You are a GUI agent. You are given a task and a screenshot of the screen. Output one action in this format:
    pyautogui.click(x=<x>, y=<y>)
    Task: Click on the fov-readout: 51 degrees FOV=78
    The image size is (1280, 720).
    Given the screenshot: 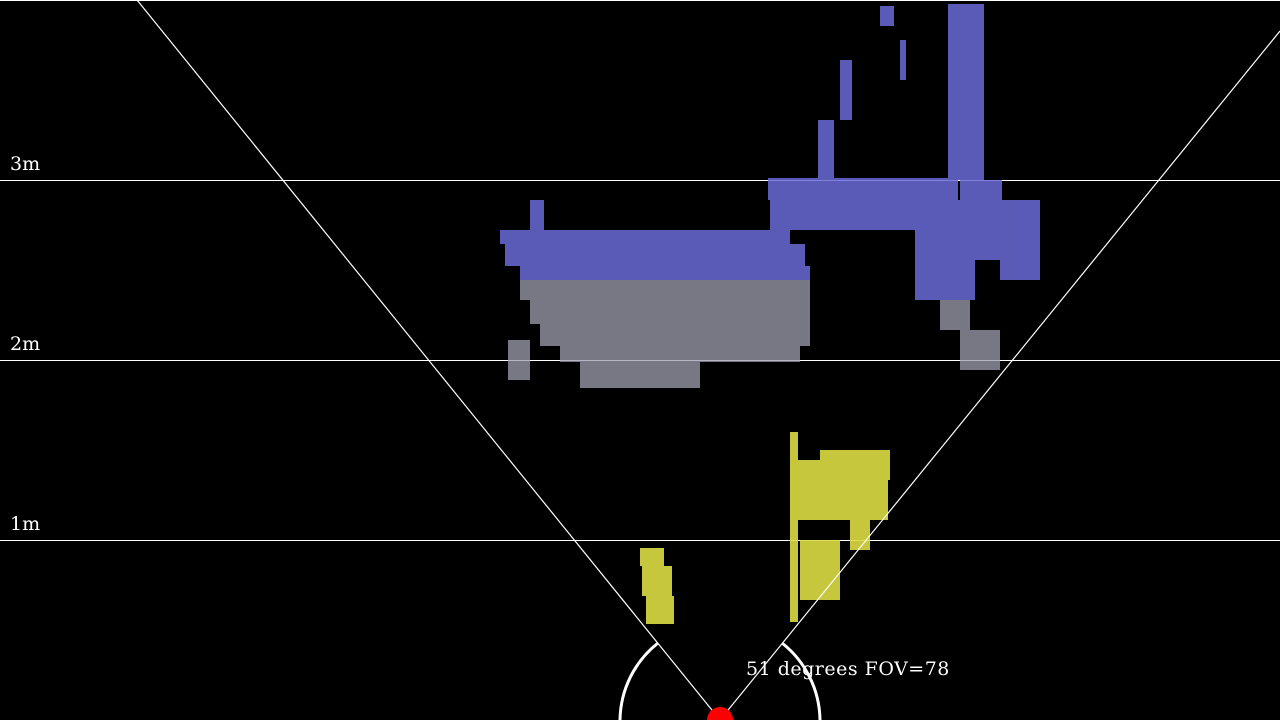 What is the action you would take?
    pyautogui.click(x=848, y=669)
    